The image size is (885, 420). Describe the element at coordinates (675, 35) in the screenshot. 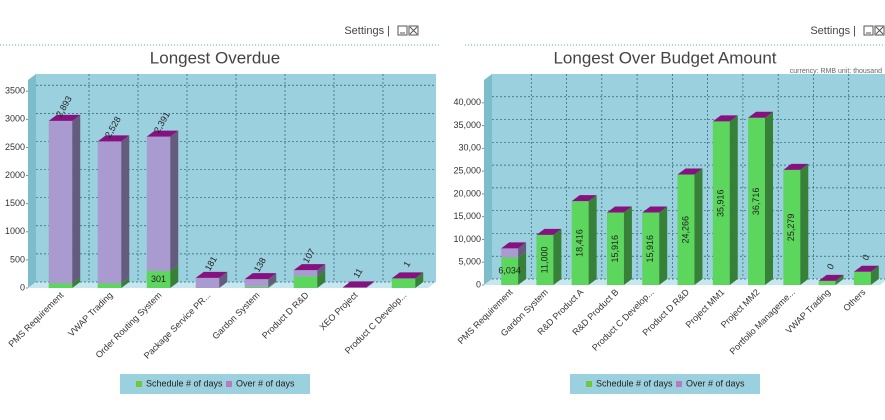

I see `panel-right: Settings |` at that location.